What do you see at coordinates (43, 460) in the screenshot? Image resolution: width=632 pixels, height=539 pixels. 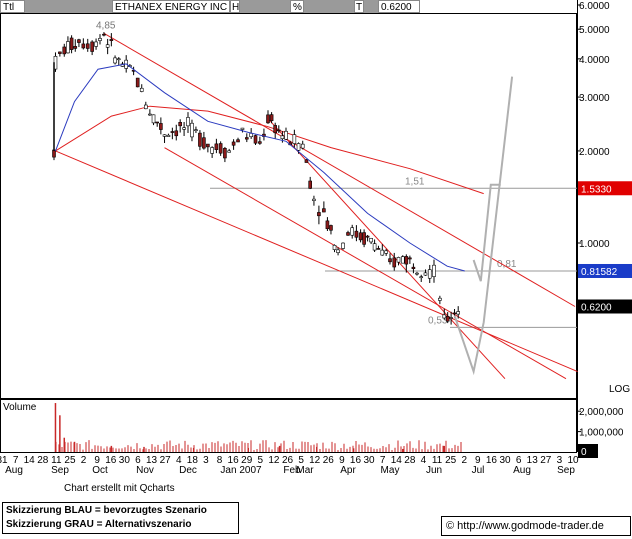 I see `x-day-label: 28` at bounding box center [43, 460].